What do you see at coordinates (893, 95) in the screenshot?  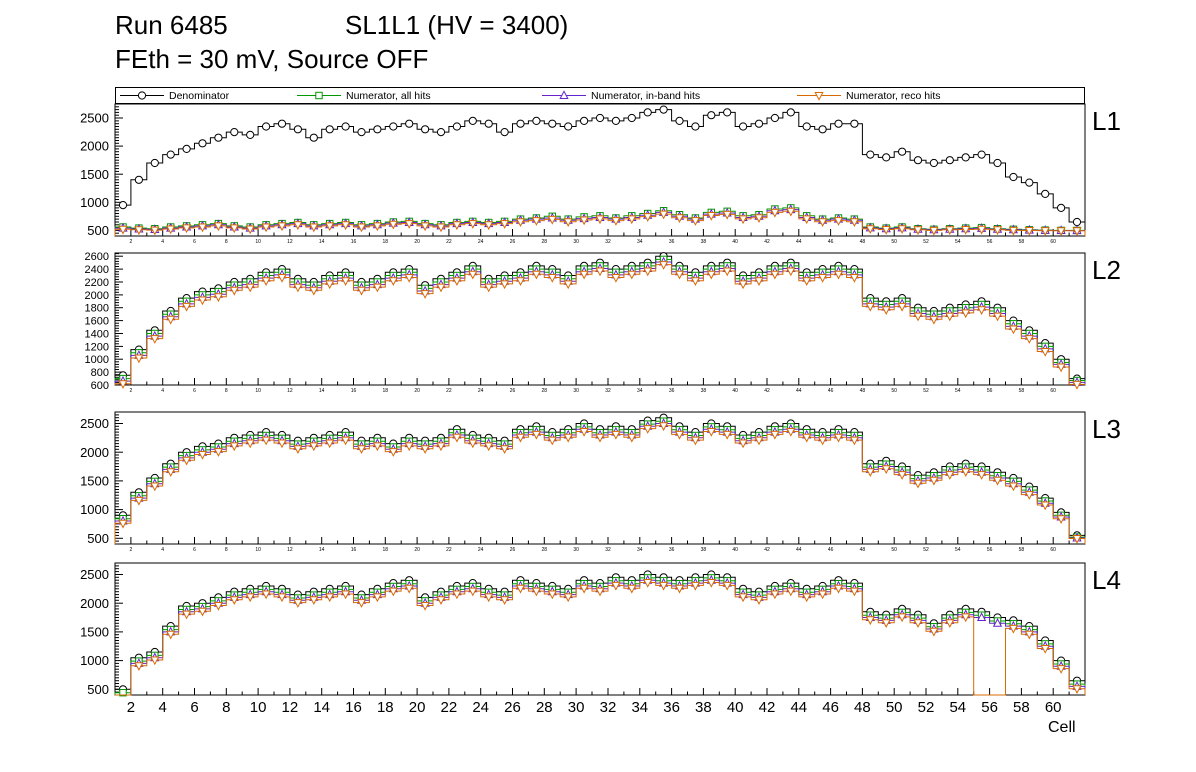 I see `legend-label: Numerator, reco hits` at bounding box center [893, 95].